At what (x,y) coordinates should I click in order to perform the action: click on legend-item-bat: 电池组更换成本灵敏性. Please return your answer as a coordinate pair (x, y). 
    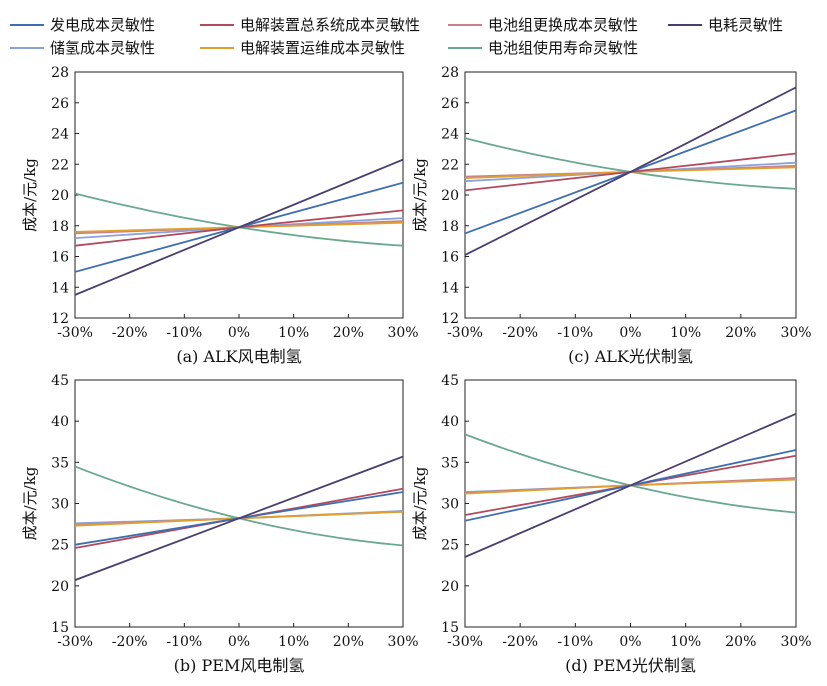
    Looking at the image, I should click on (543, 24).